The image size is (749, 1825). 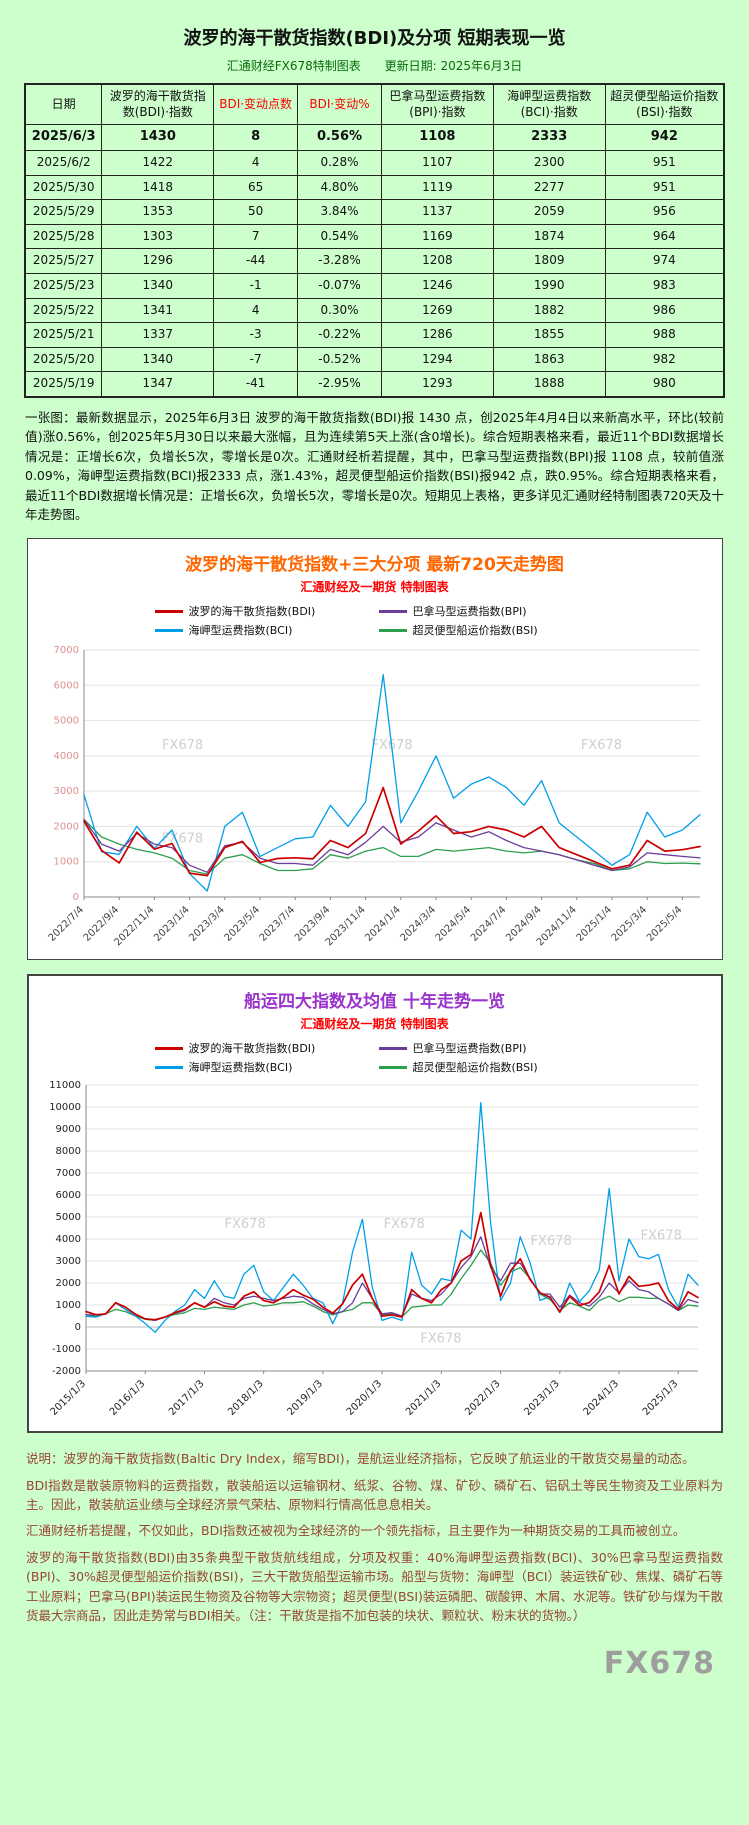 I want to click on table-cell: 983, so click(x=664, y=286).